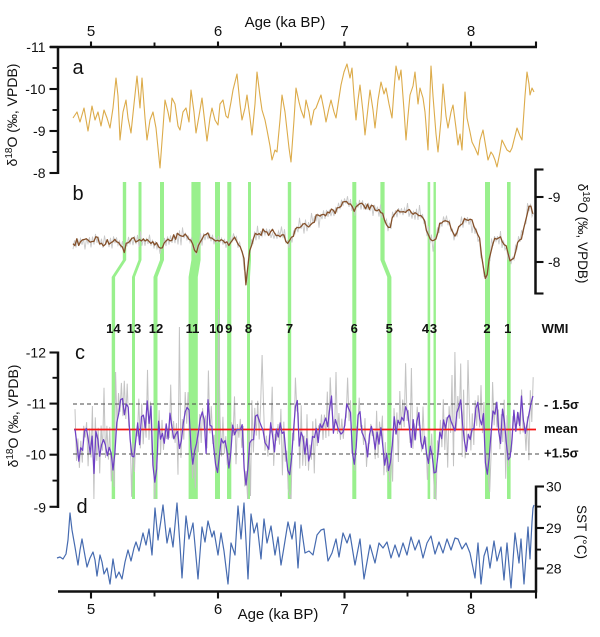  Describe the element at coordinates (554, 569) in the screenshot. I see `svg-text: 28` at that location.